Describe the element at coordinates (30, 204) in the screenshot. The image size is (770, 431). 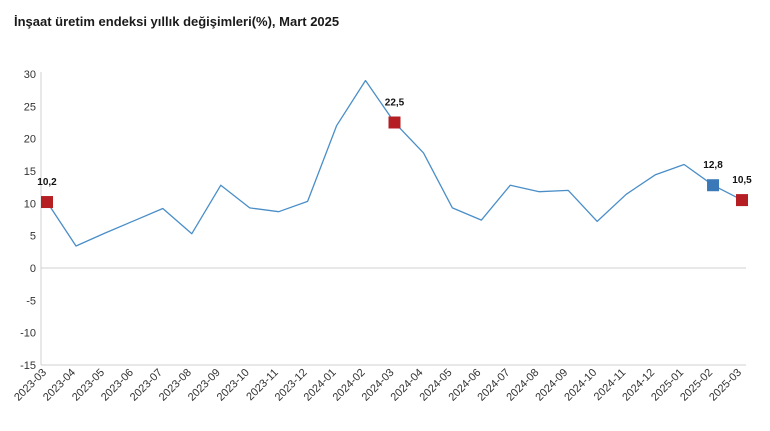
I see `y-tick-label: 10` at that location.